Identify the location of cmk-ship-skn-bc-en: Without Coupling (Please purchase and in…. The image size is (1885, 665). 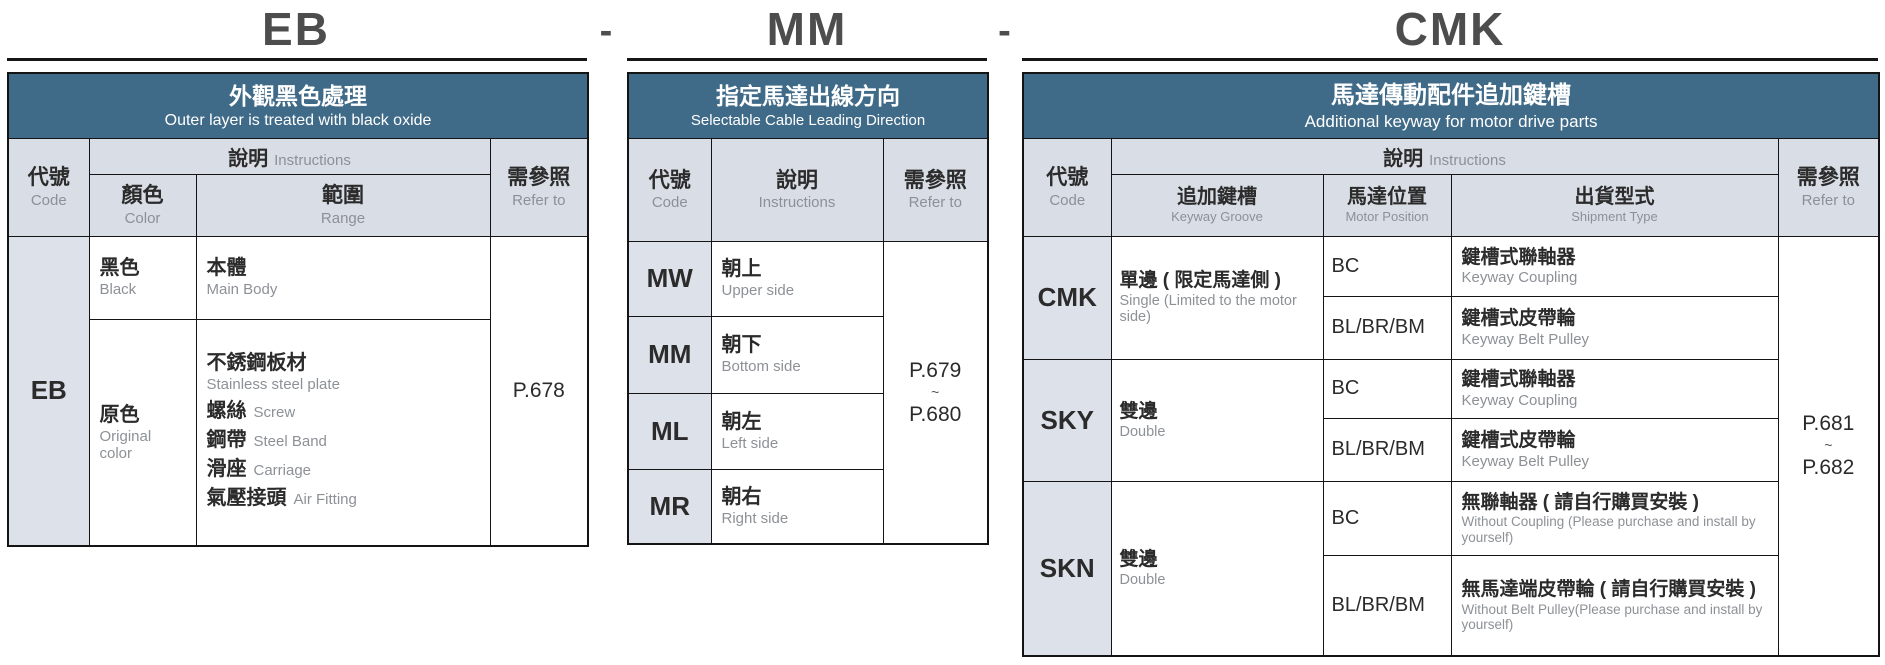
(1608, 529).